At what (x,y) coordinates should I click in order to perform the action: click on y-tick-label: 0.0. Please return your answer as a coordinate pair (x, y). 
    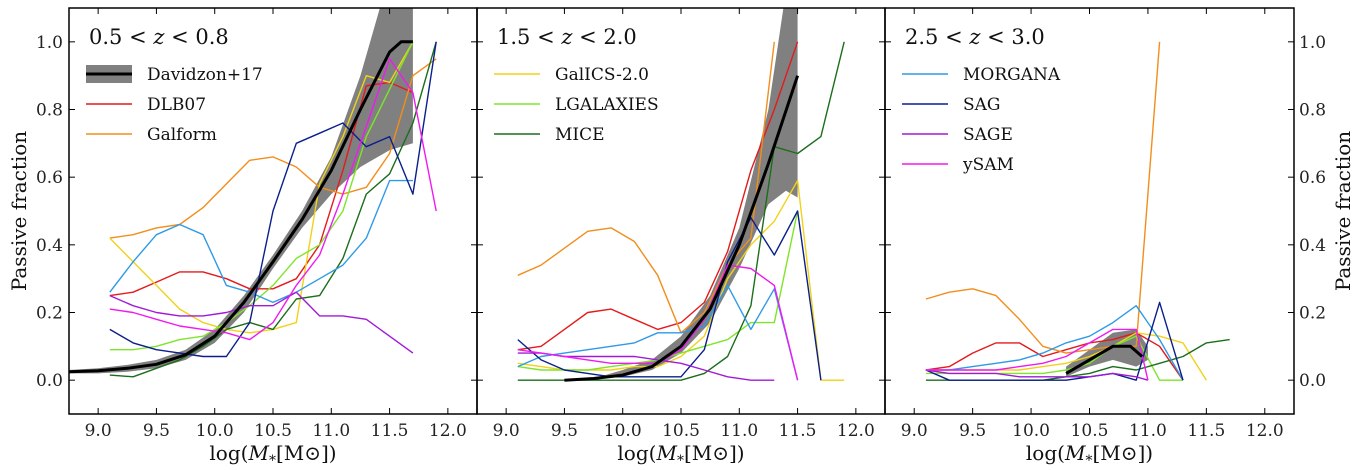
    Looking at the image, I should click on (49, 381).